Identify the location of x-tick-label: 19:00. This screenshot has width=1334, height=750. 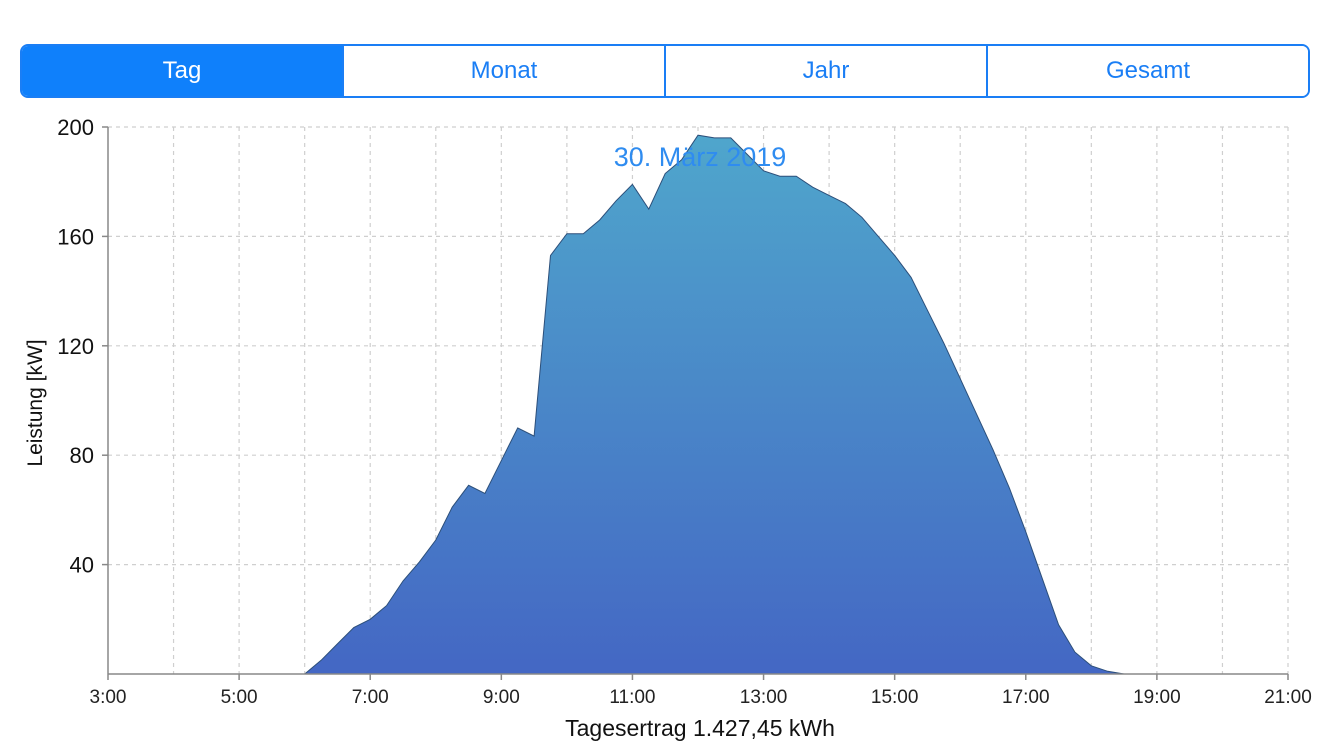
(1157, 697).